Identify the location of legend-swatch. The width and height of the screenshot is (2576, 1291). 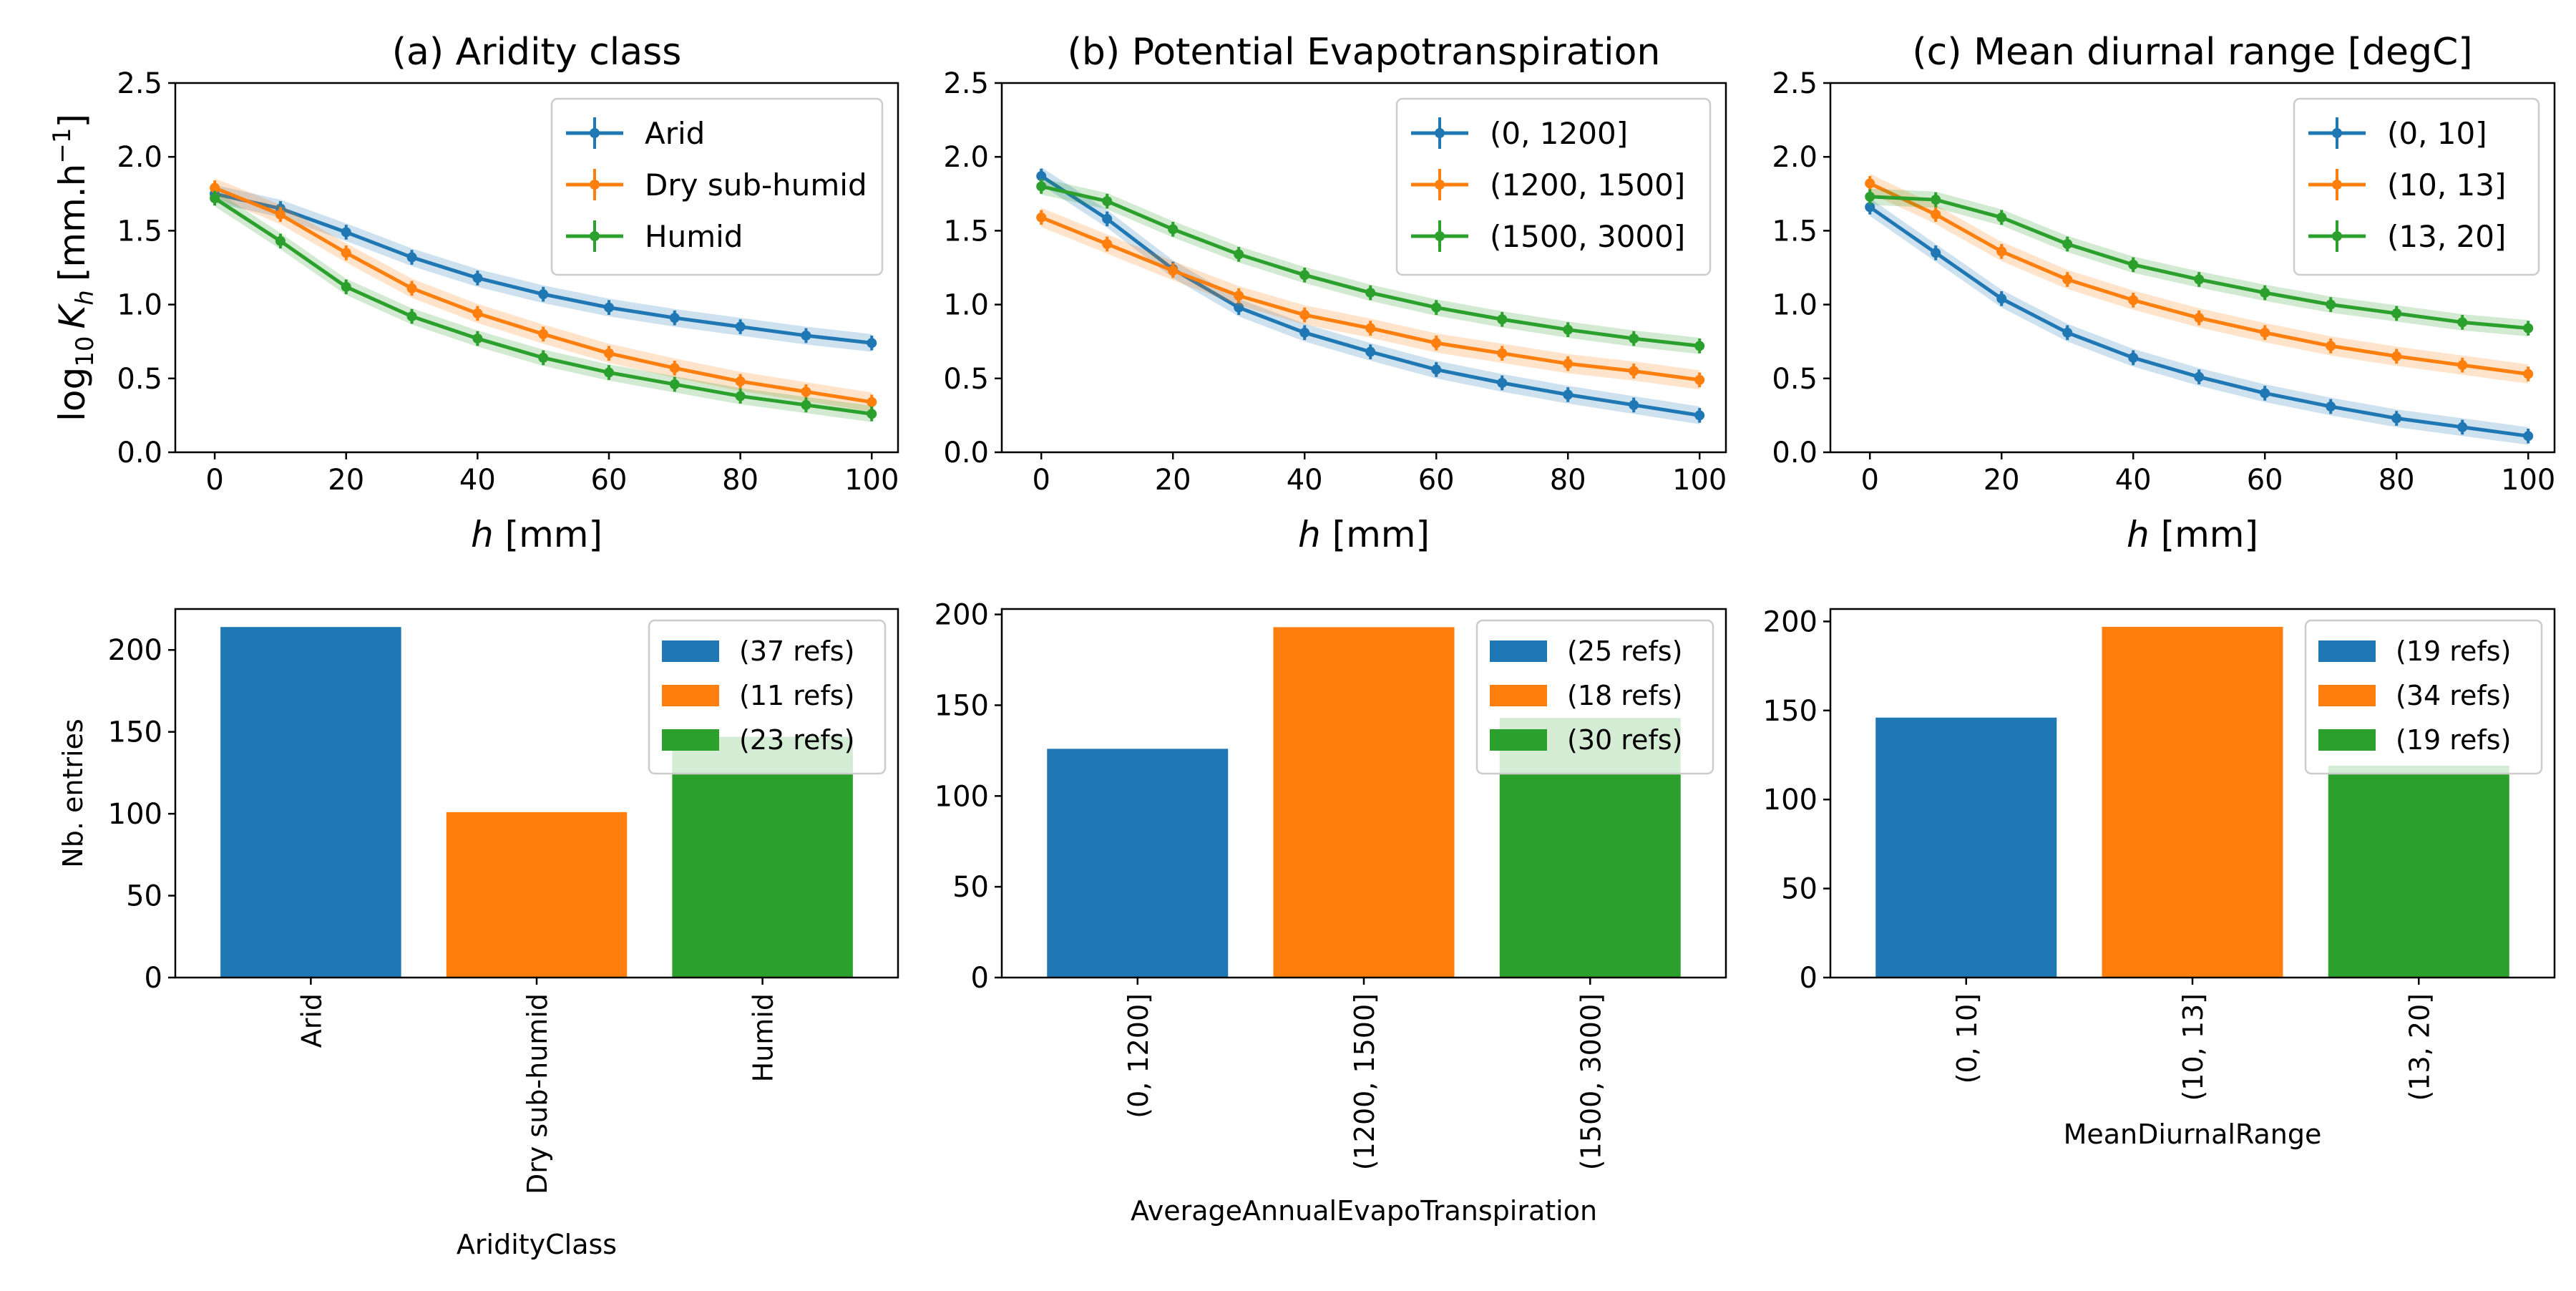
(1518, 695).